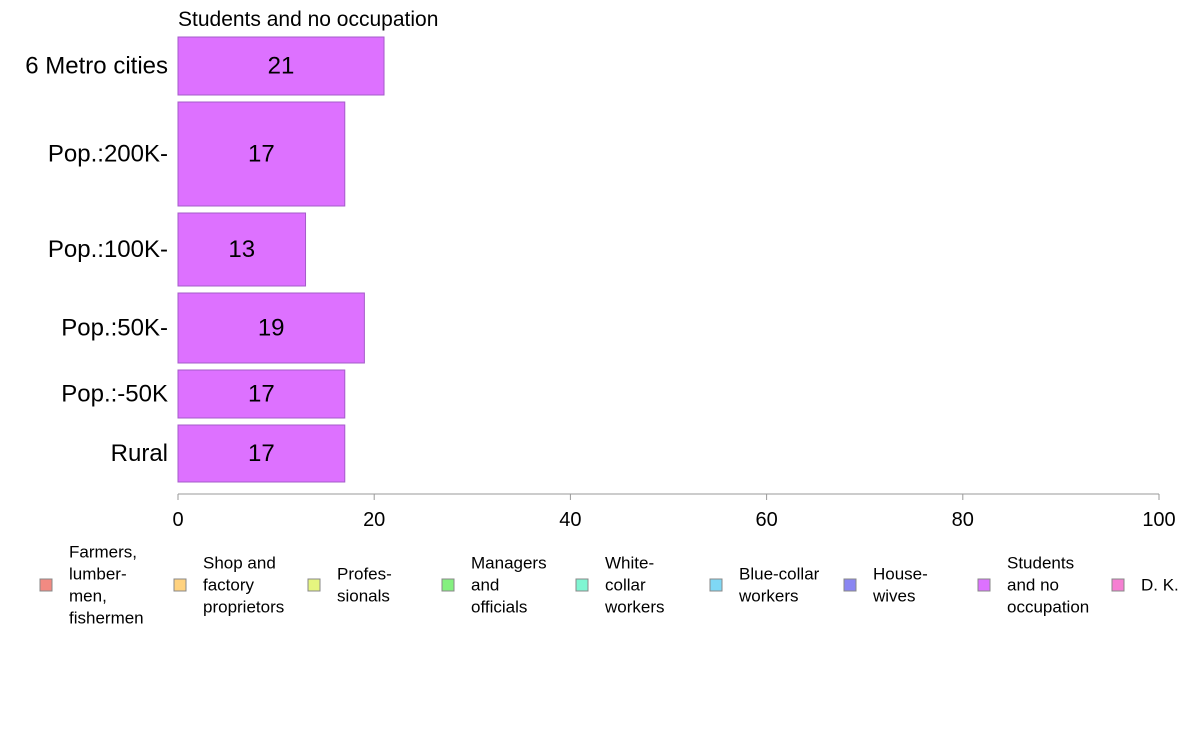 This screenshot has width=1188, height=736. Describe the element at coordinates (374, 520) in the screenshot. I see `x-tick-label: 20` at that location.